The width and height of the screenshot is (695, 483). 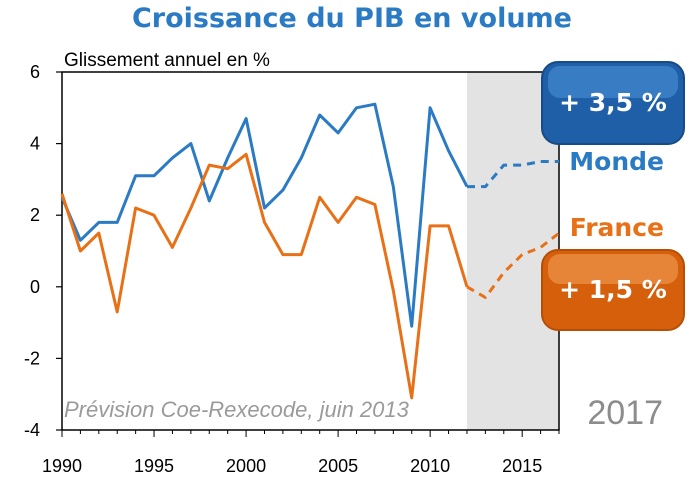 What do you see at coordinates (35, 72) in the screenshot?
I see `y-tick-label: 6` at bounding box center [35, 72].